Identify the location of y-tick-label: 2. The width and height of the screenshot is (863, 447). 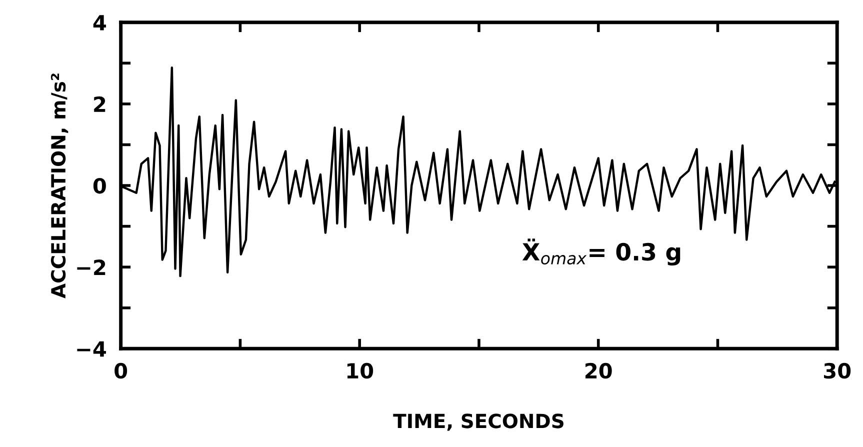
(100, 104).